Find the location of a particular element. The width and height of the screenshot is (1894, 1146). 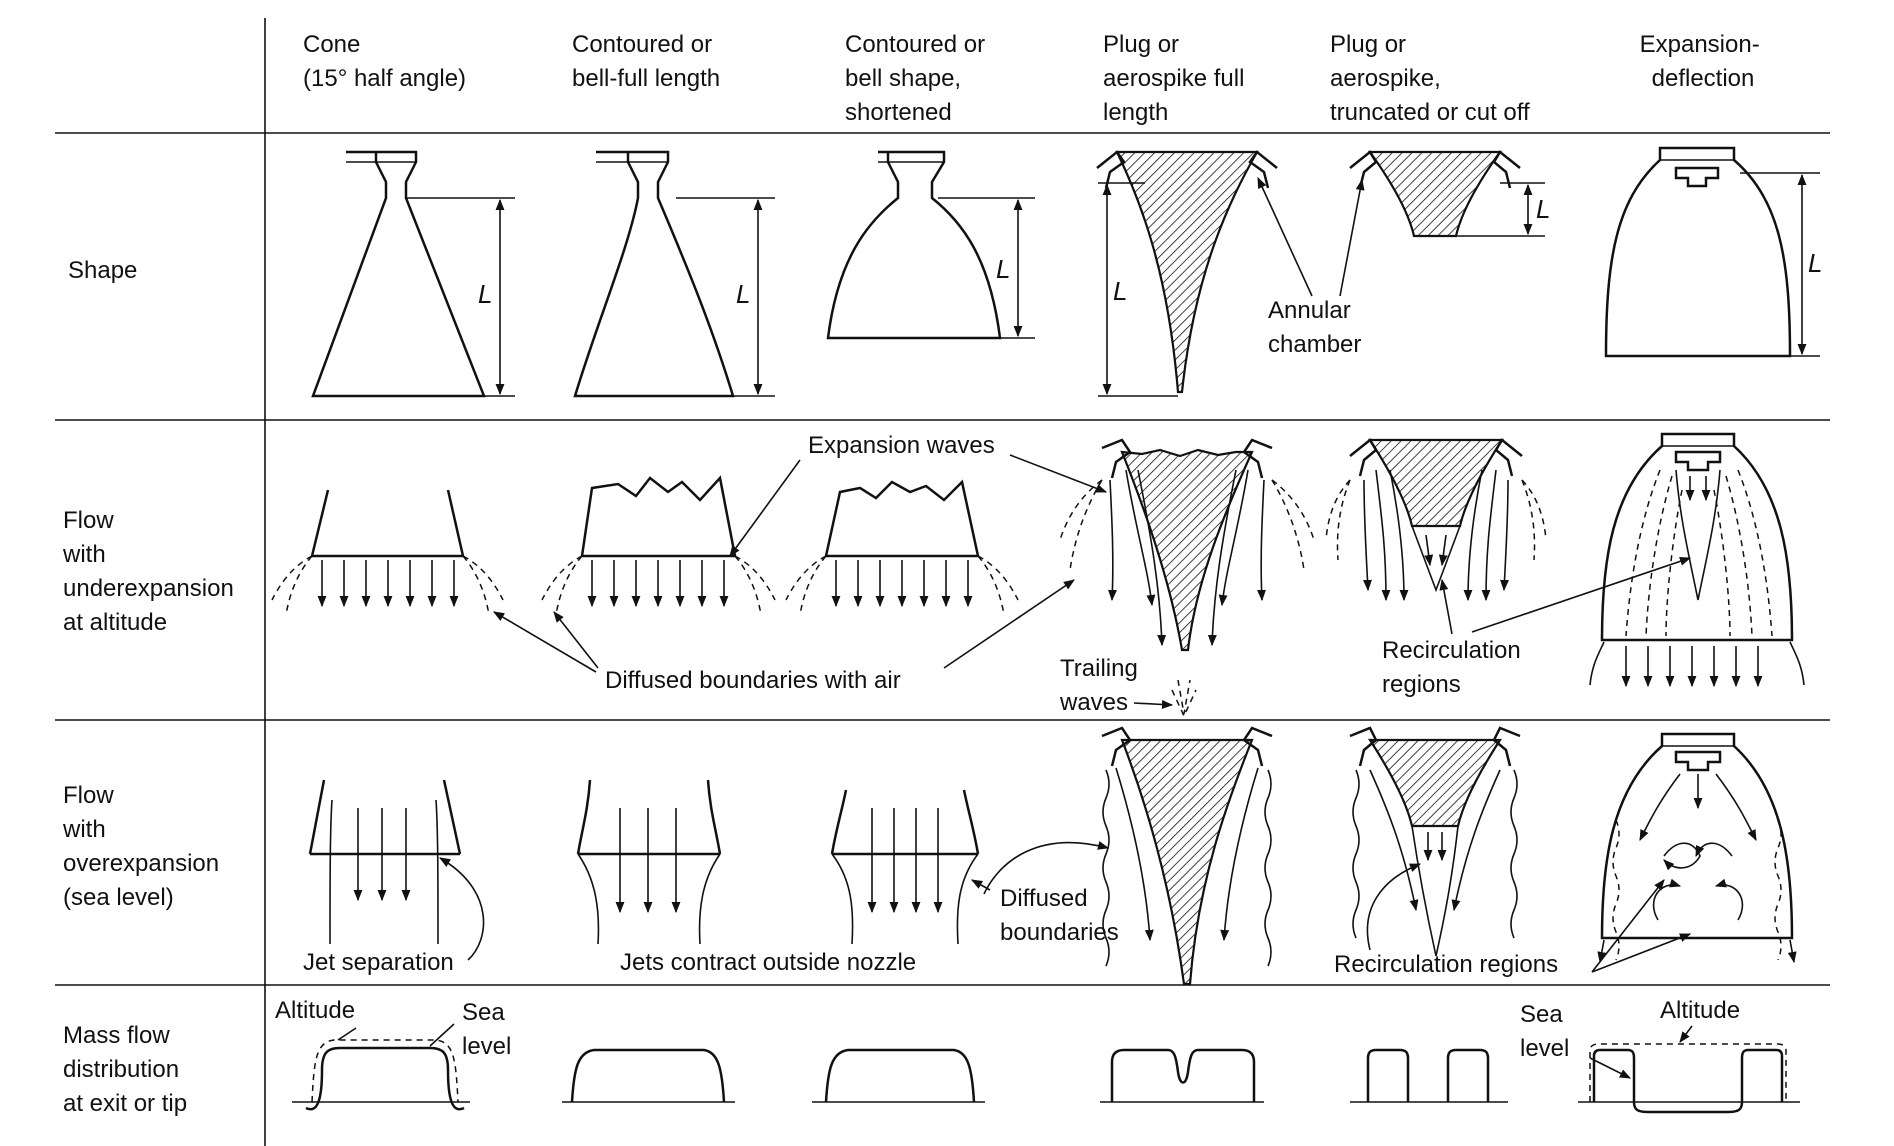

recirculation-regions-label-underexpansion: Recirculation regions is located at coordinates (1454, 667).